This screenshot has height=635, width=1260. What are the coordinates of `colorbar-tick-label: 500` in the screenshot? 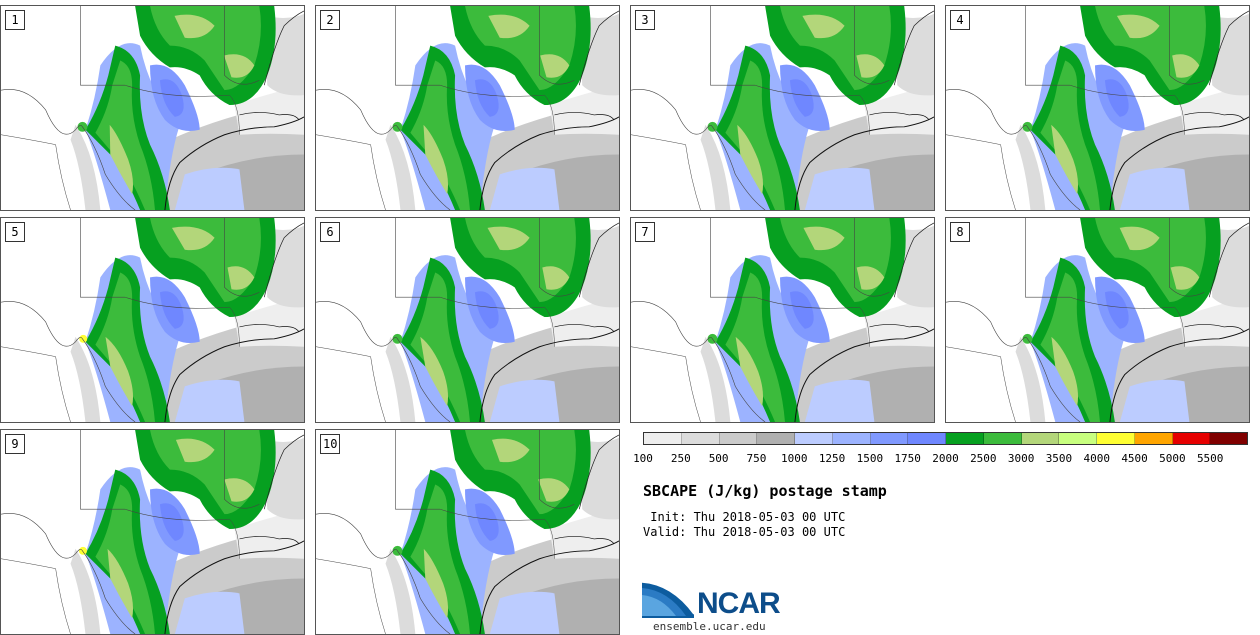 It's located at (718, 458).